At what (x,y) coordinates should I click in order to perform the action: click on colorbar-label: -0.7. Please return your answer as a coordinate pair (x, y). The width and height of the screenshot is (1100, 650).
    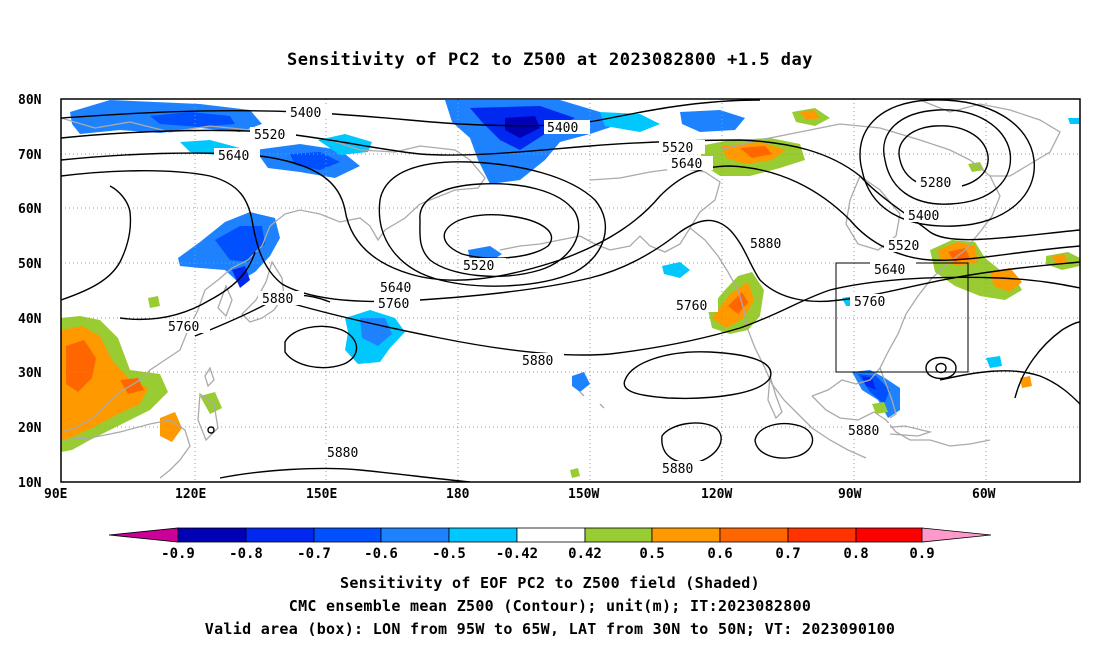
    Looking at the image, I should click on (314, 554).